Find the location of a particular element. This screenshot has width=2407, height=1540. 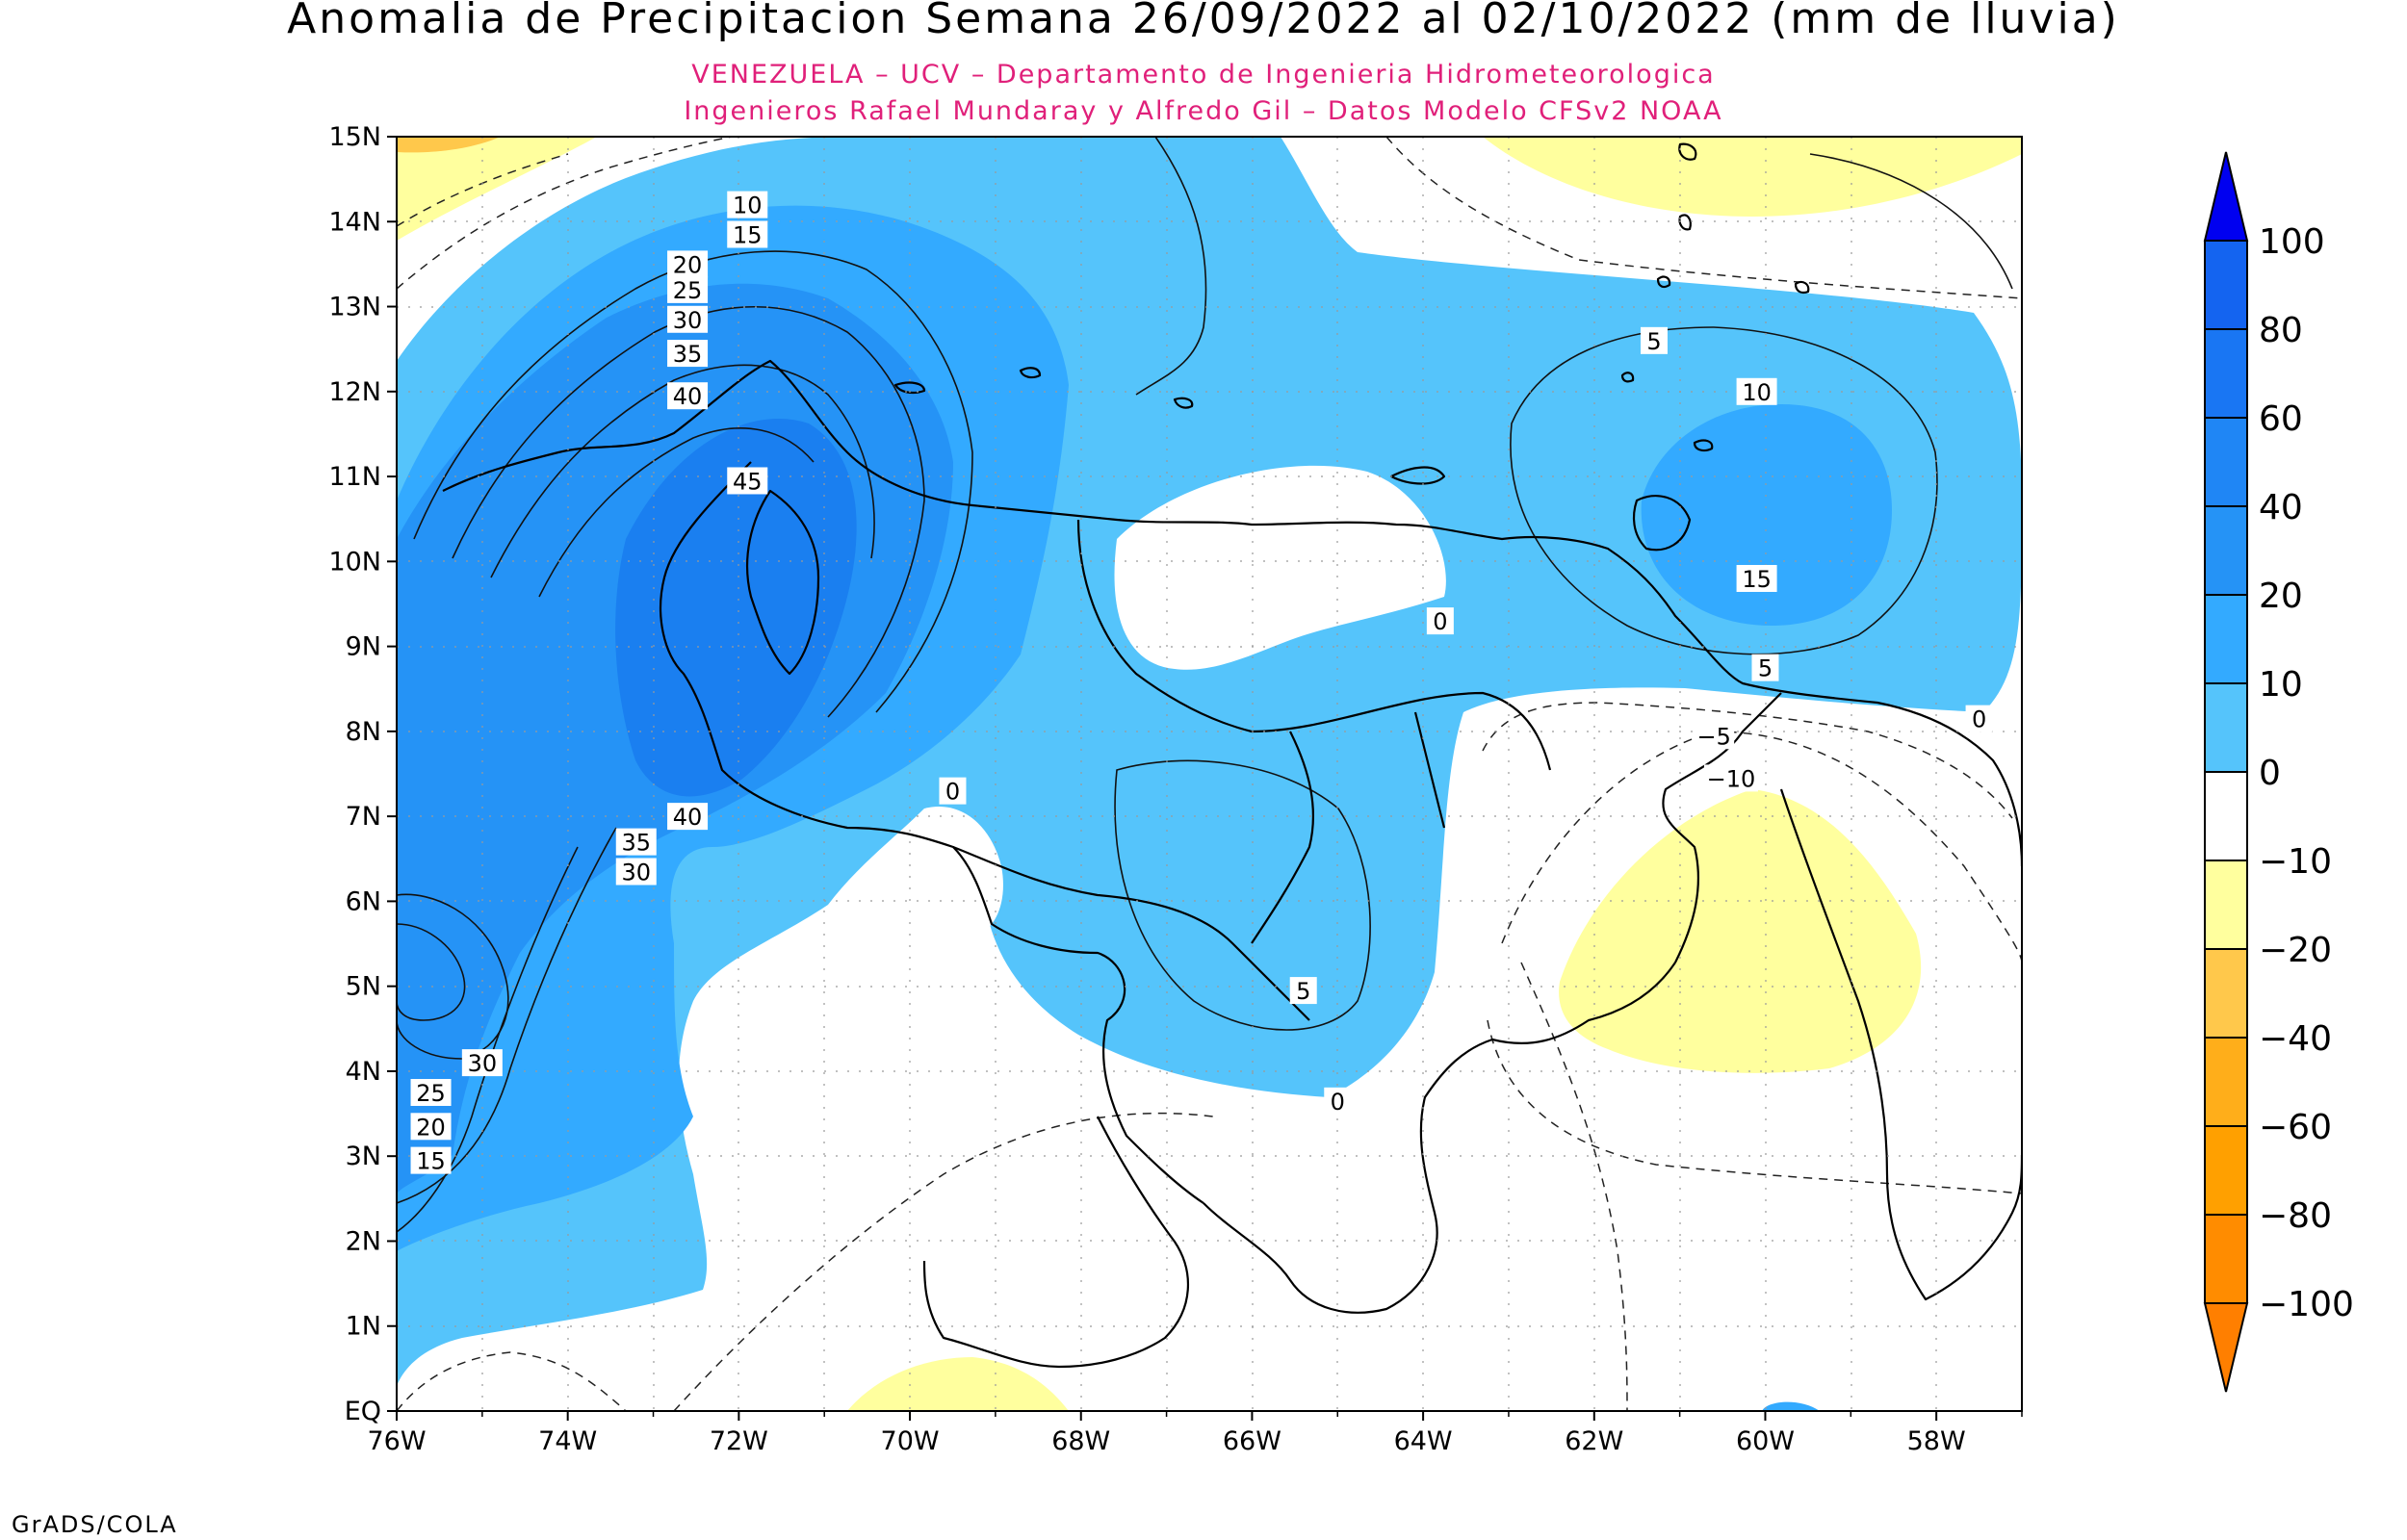

contour-label: 20 is located at coordinates (431, 1127).